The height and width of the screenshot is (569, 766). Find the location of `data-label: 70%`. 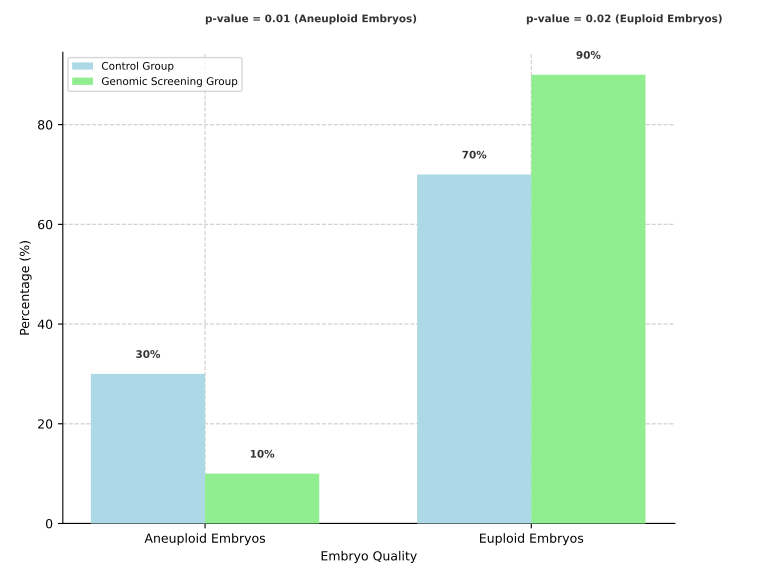

data-label: 70% is located at coordinates (474, 154).